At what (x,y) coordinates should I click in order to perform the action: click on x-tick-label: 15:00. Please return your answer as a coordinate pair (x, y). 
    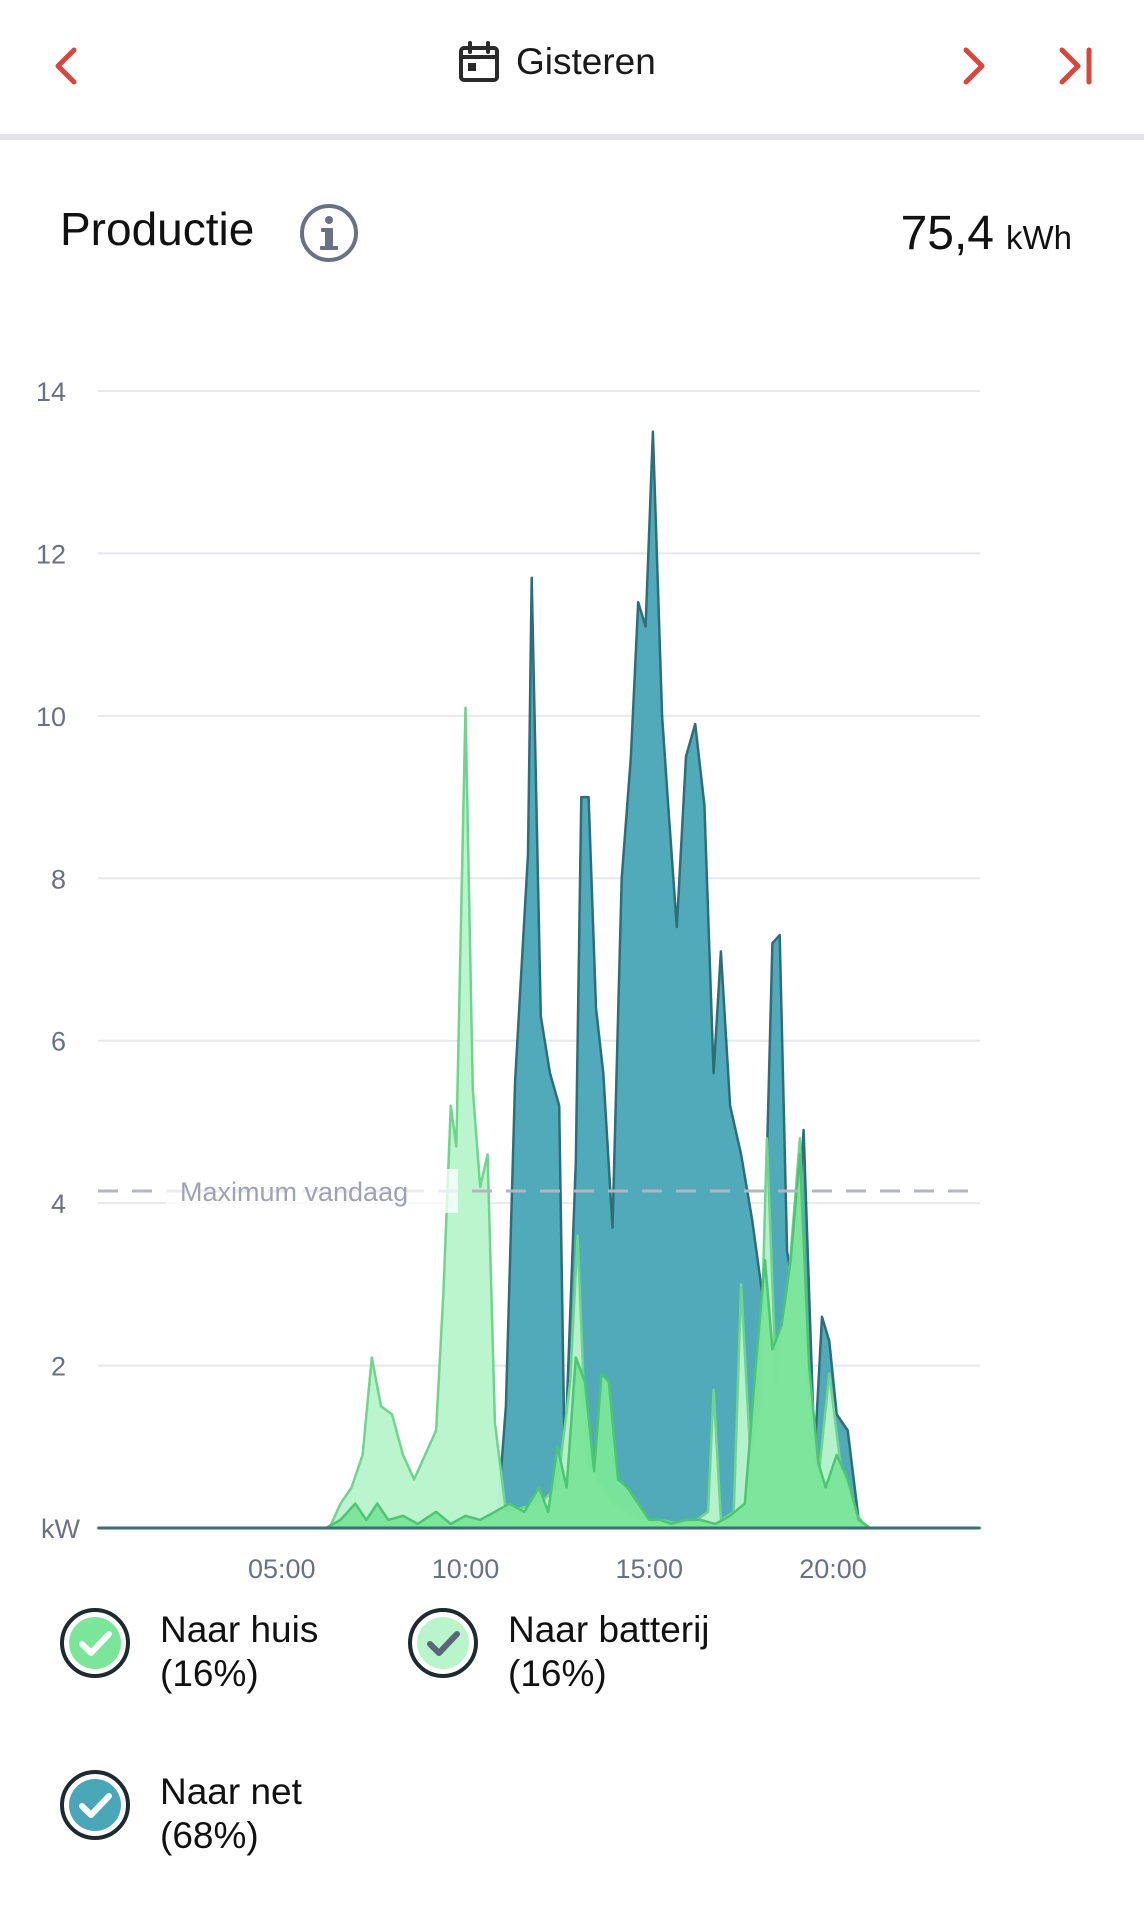
    Looking at the image, I should click on (649, 1569).